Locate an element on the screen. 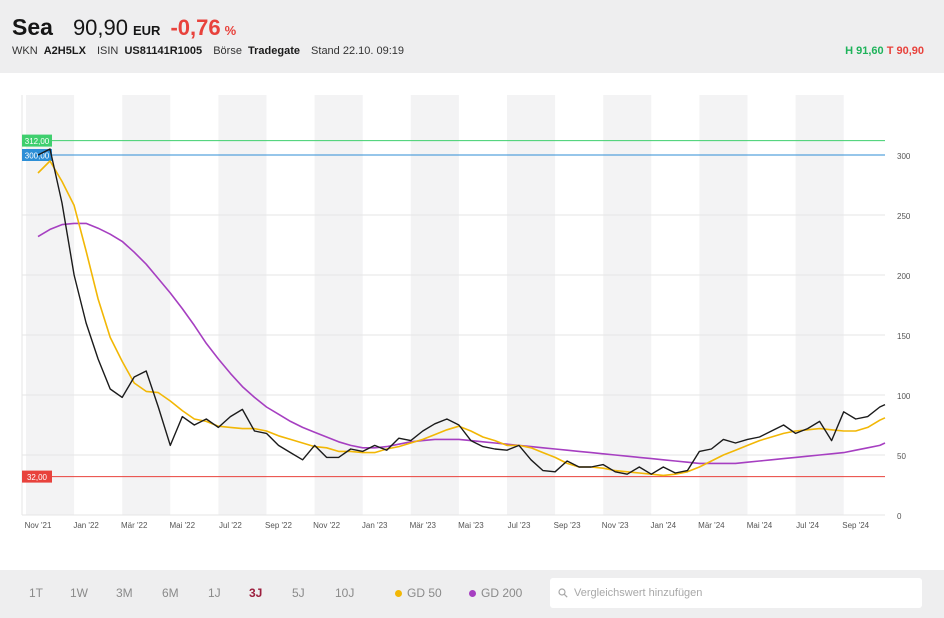 The height and width of the screenshot is (618, 944). day-high: H 91,60 is located at coordinates (864, 51).